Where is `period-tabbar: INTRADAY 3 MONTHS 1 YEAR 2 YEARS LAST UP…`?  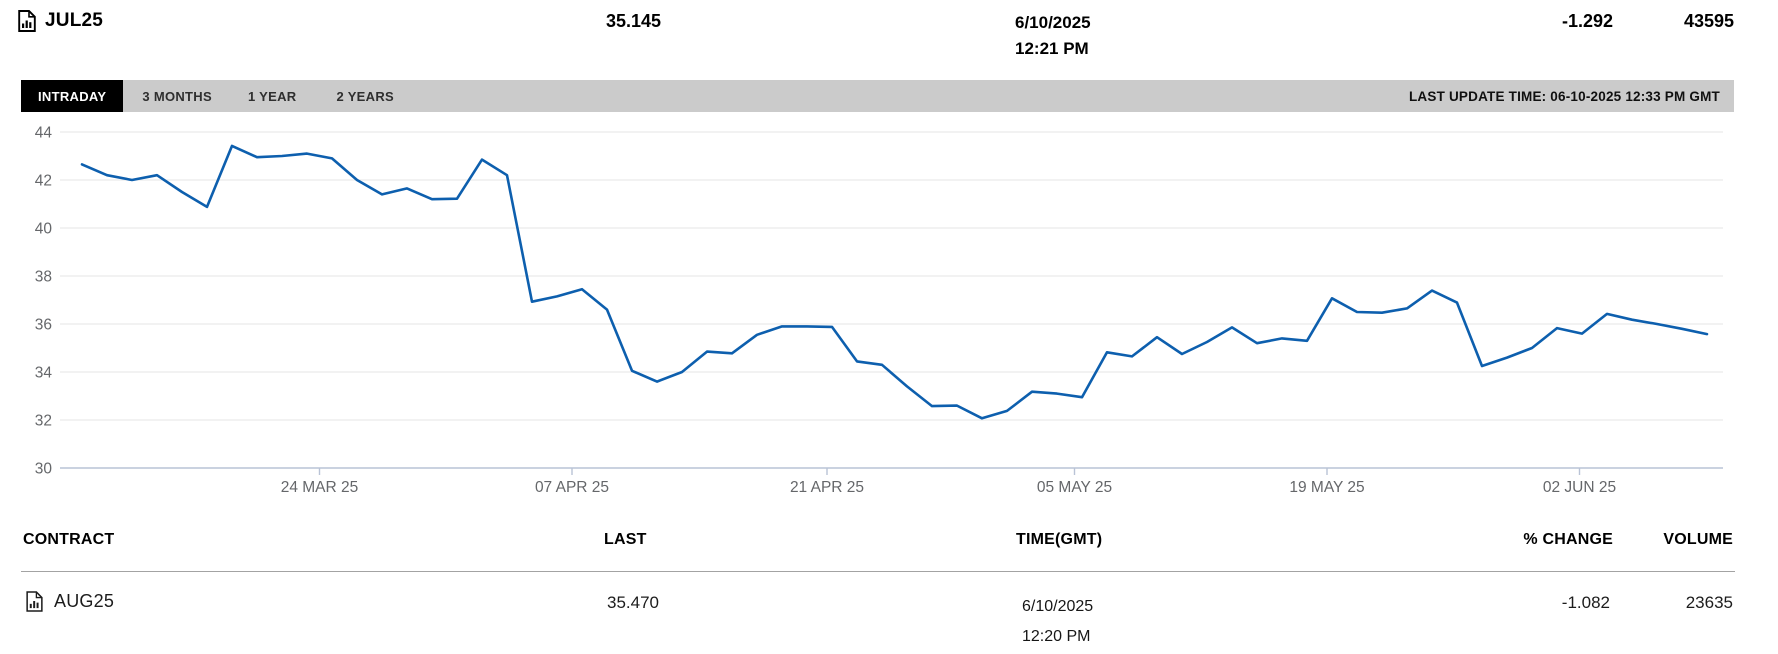 period-tabbar: INTRADAY 3 MONTHS 1 YEAR 2 YEARS LAST UP… is located at coordinates (877, 96).